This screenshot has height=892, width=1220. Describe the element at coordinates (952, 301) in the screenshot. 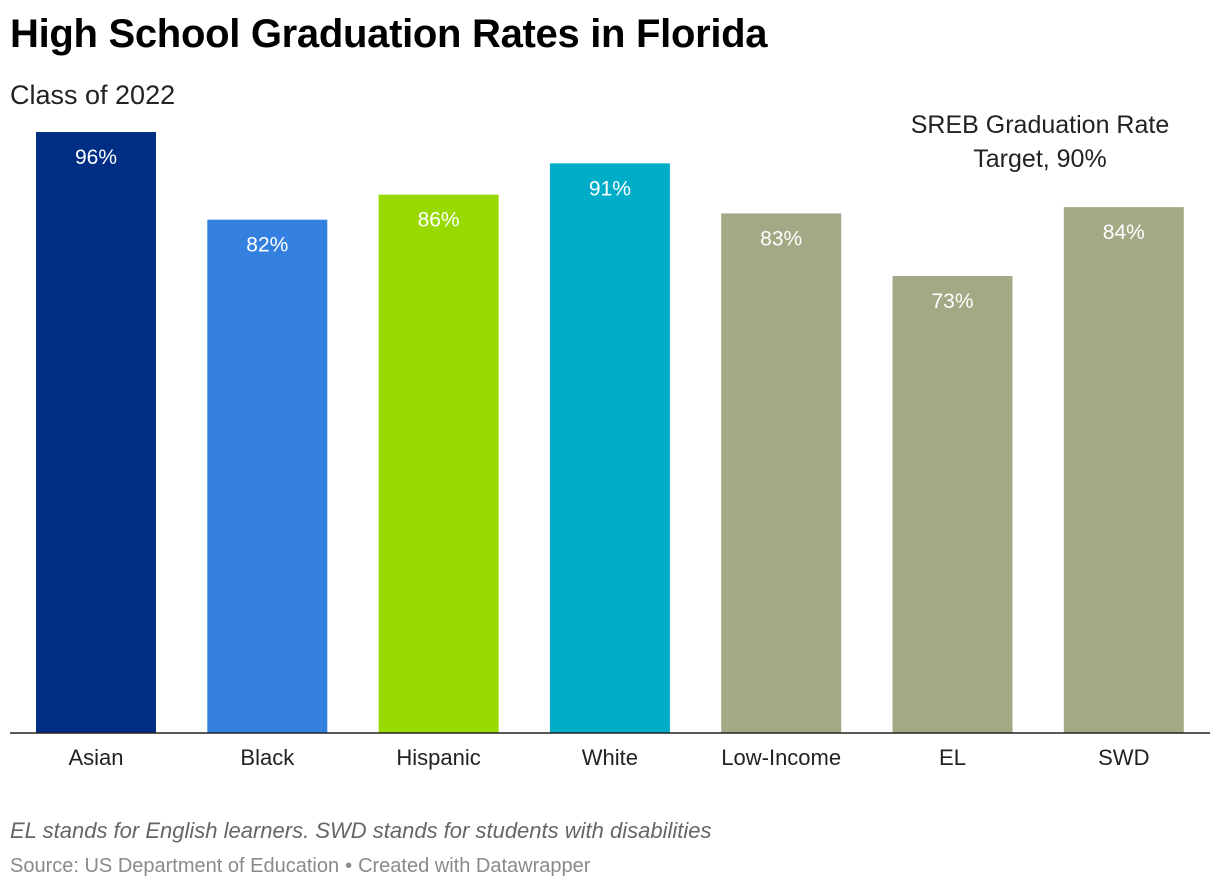

I see `bar-value-label: 73%` at that location.